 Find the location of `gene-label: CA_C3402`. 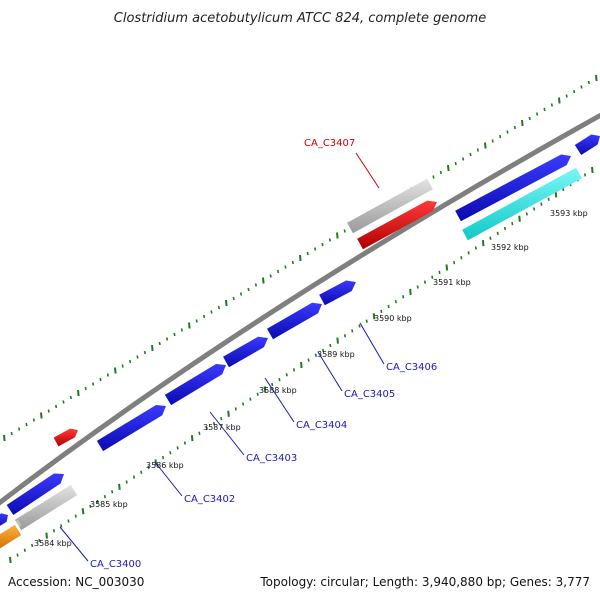

gene-label: CA_C3402 is located at coordinates (209, 499).